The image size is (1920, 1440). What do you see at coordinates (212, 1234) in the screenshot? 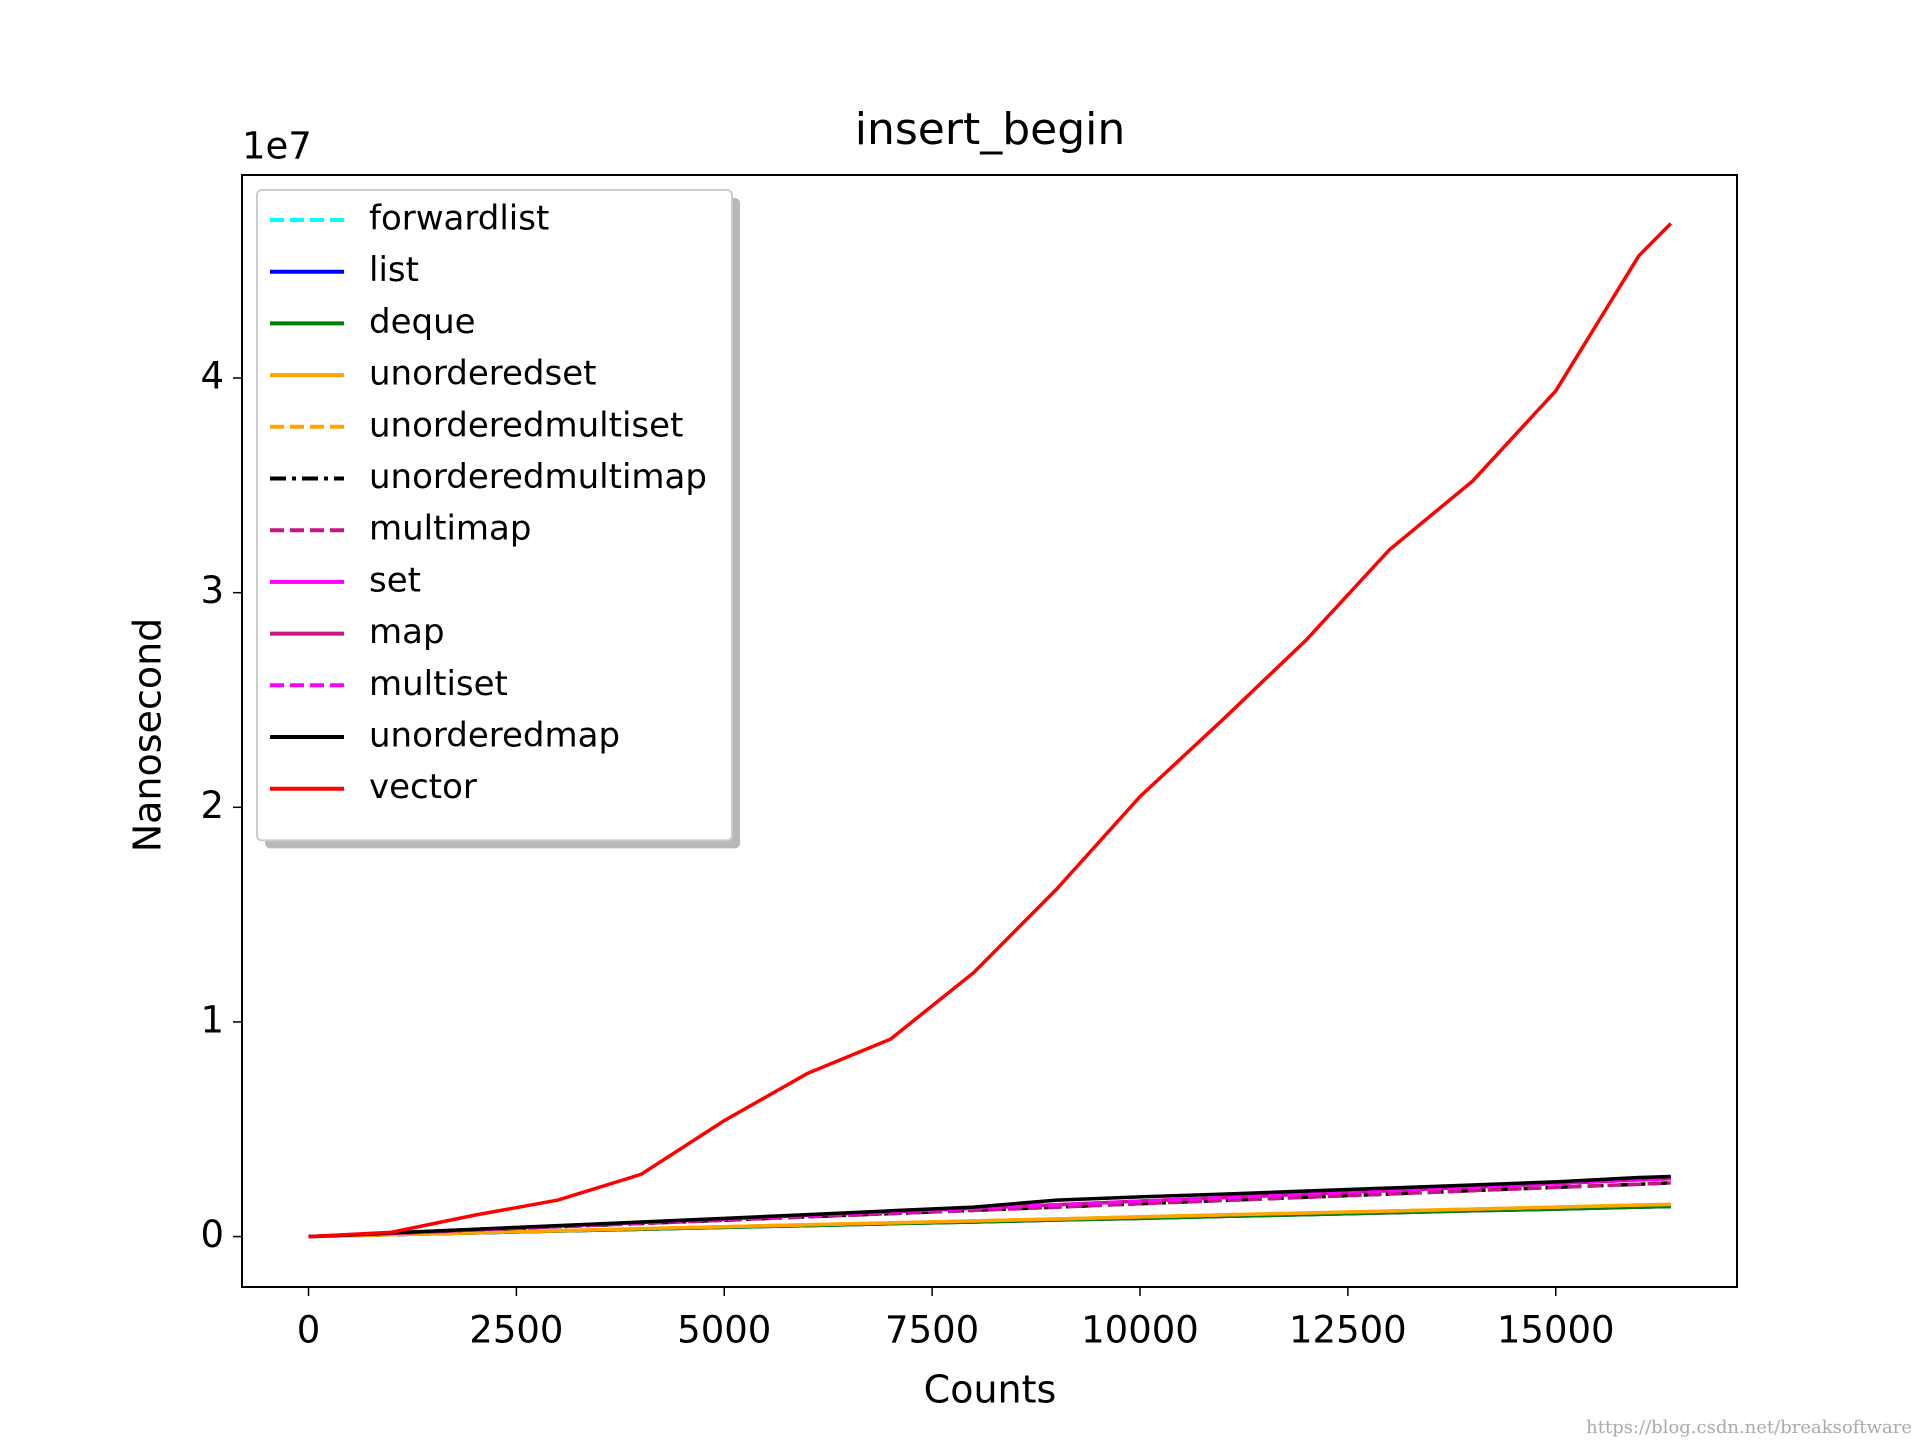
I see `y-tick-label: 0` at bounding box center [212, 1234].